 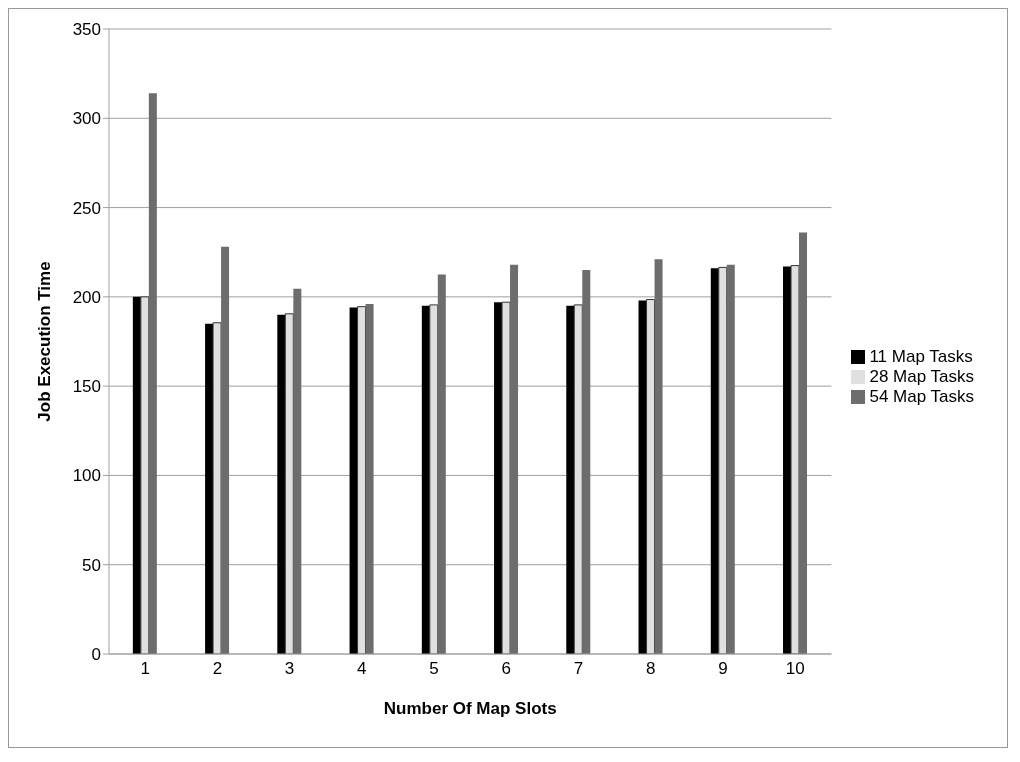 What do you see at coordinates (651, 669) in the screenshot?
I see `x-tick-label: 8` at bounding box center [651, 669].